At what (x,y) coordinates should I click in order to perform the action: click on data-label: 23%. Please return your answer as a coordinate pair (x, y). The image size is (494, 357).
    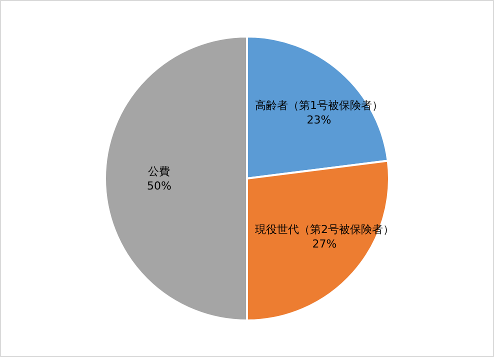
    Looking at the image, I should click on (319, 119).